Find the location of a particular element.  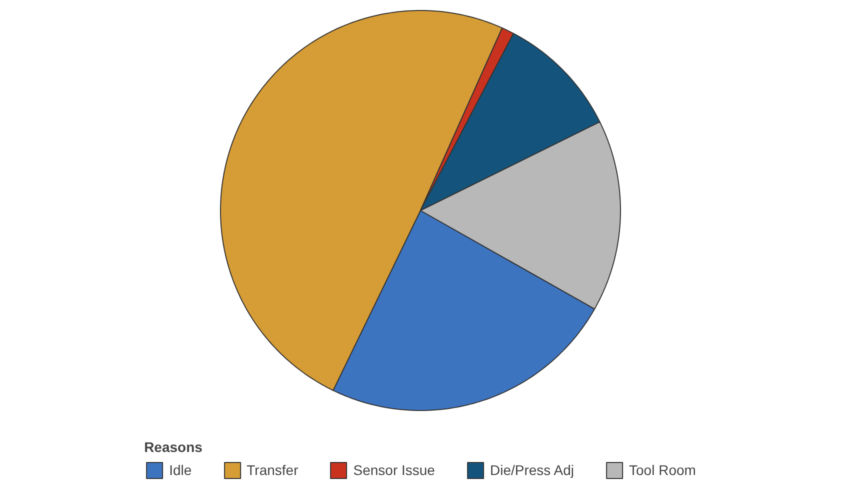

legend-label: Tool Room is located at coordinates (662, 470).